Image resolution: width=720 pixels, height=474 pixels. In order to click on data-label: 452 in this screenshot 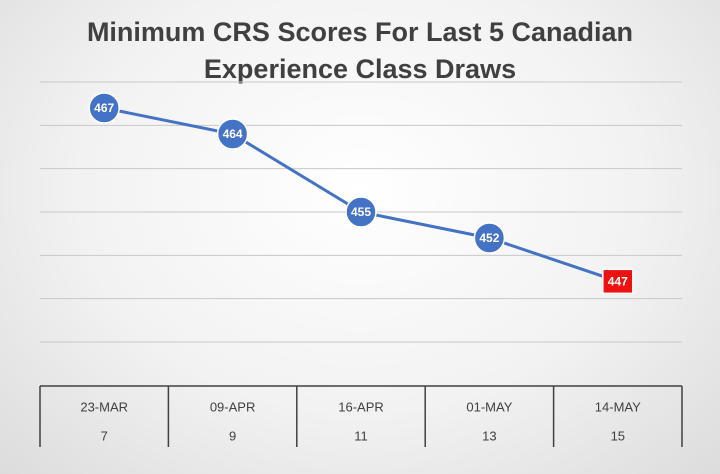, I will do `click(489, 238)`.